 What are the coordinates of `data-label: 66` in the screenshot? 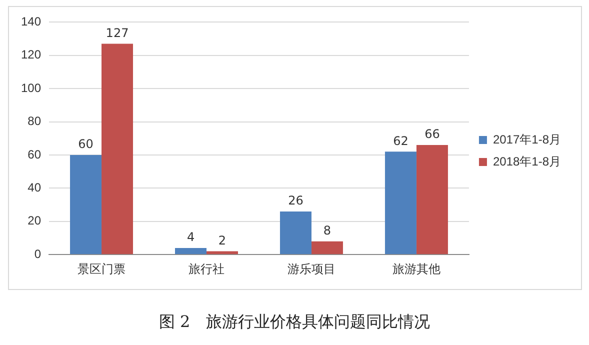 It's located at (432, 134).